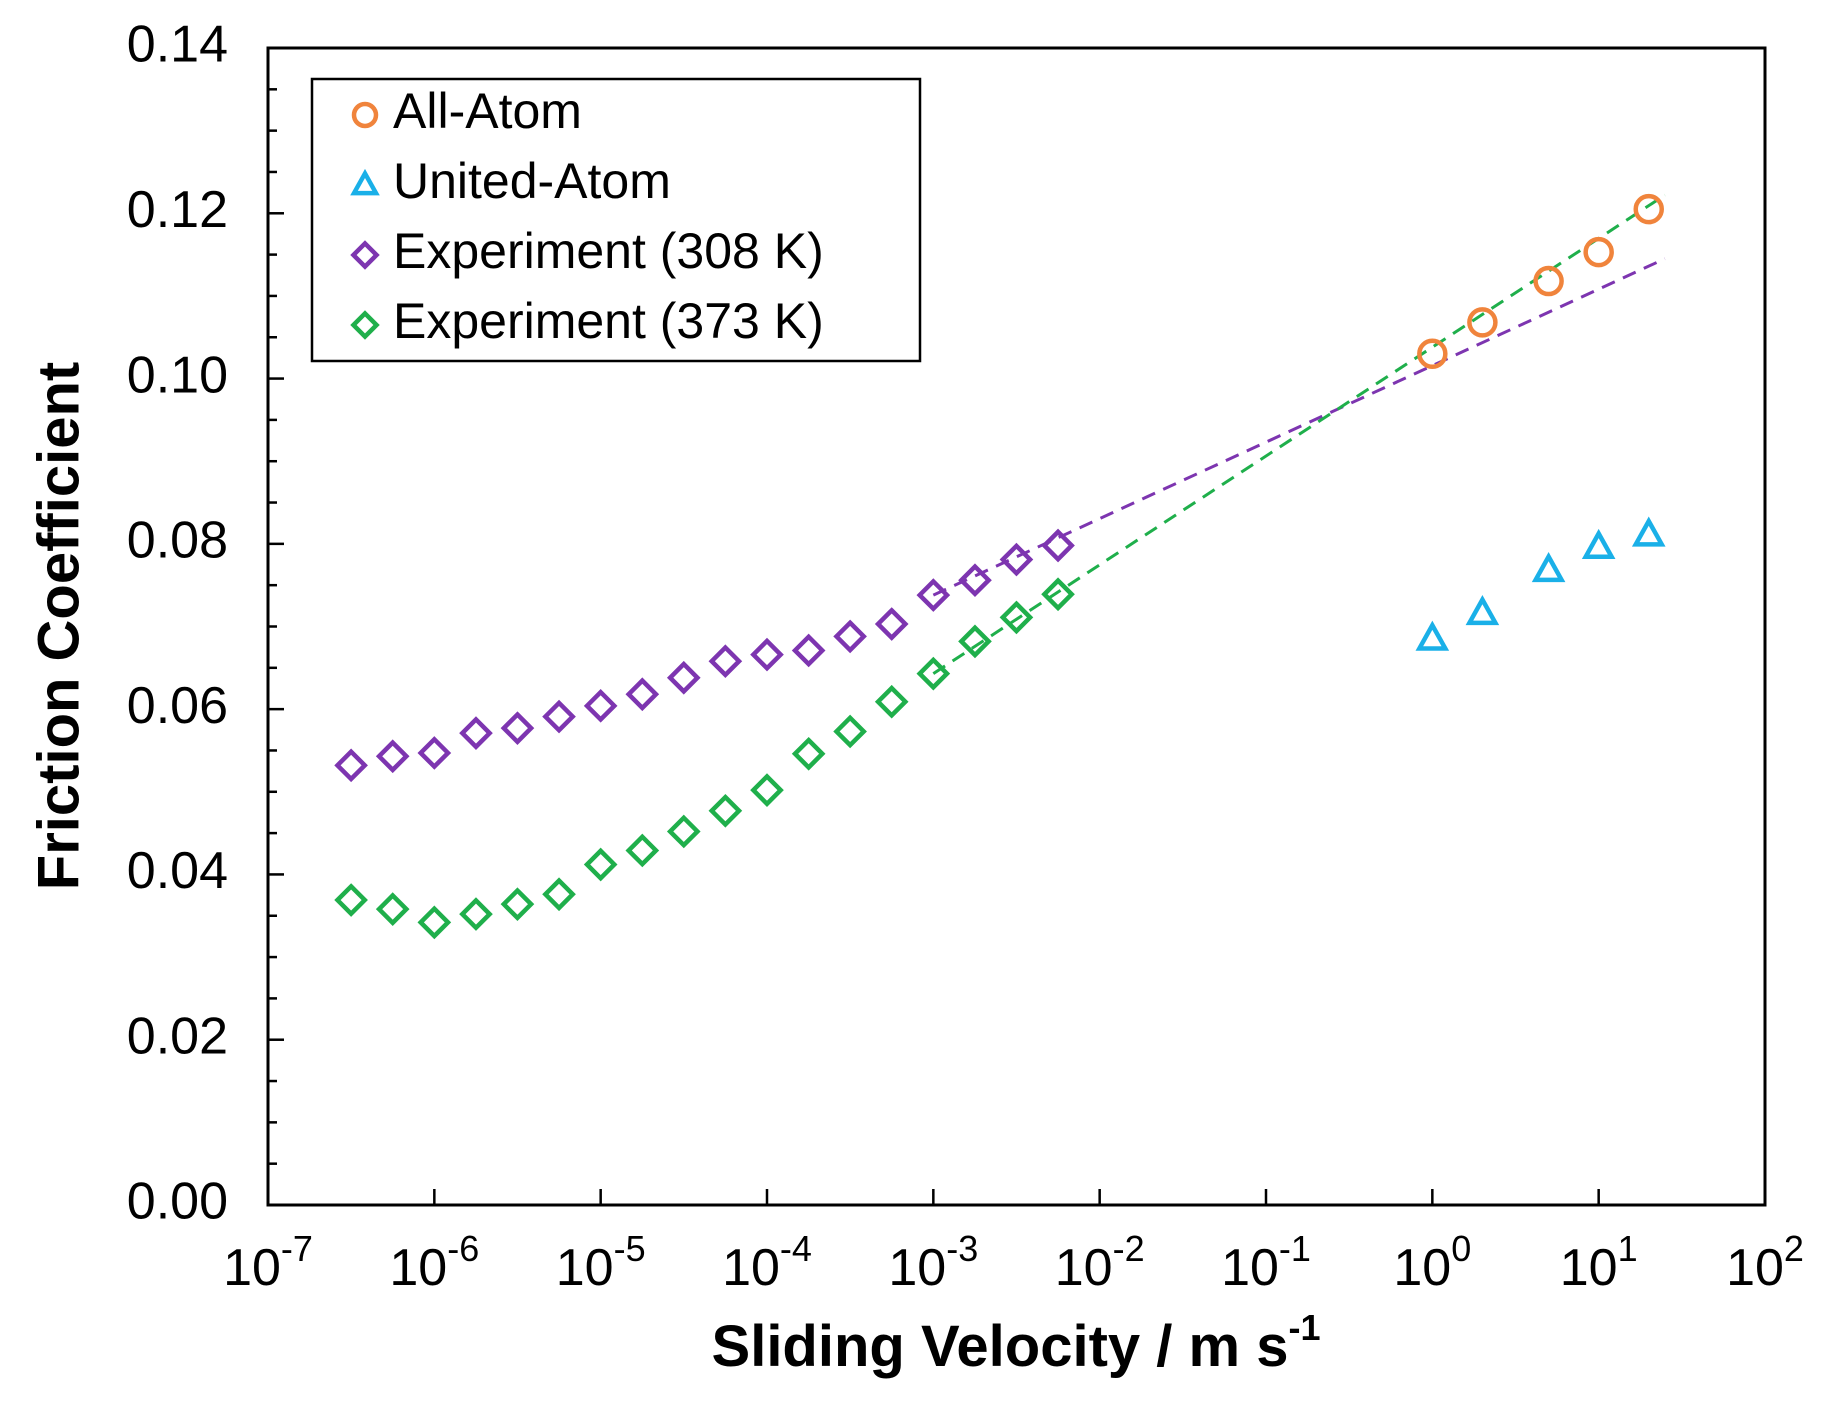 Image resolution: width=1828 pixels, height=1402 pixels. I want to click on x-tick-exponent: 0, so click(1461, 1248).